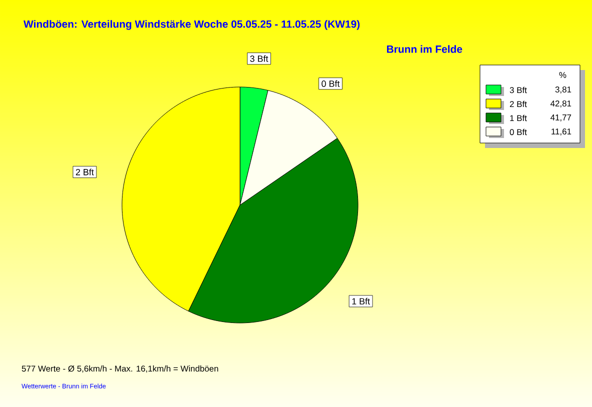 This screenshot has width=592, height=407. I want to click on slice-label: 1 Bft, so click(361, 301).